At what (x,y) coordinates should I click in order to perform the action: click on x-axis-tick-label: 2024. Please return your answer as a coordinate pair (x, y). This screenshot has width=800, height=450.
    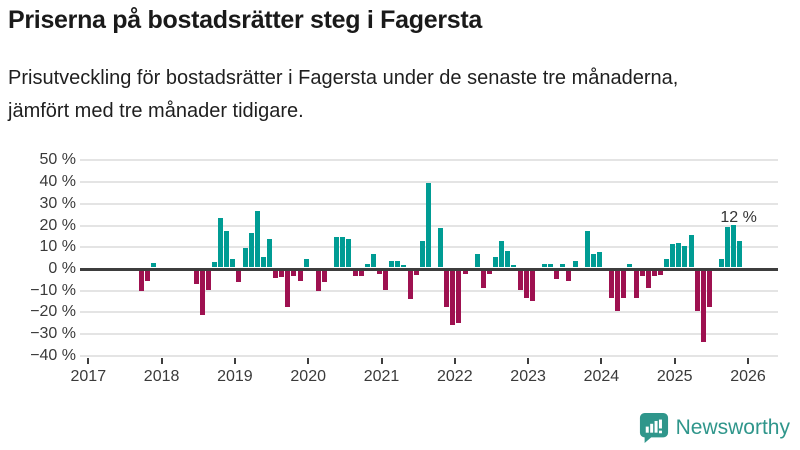
    Looking at the image, I should click on (601, 376).